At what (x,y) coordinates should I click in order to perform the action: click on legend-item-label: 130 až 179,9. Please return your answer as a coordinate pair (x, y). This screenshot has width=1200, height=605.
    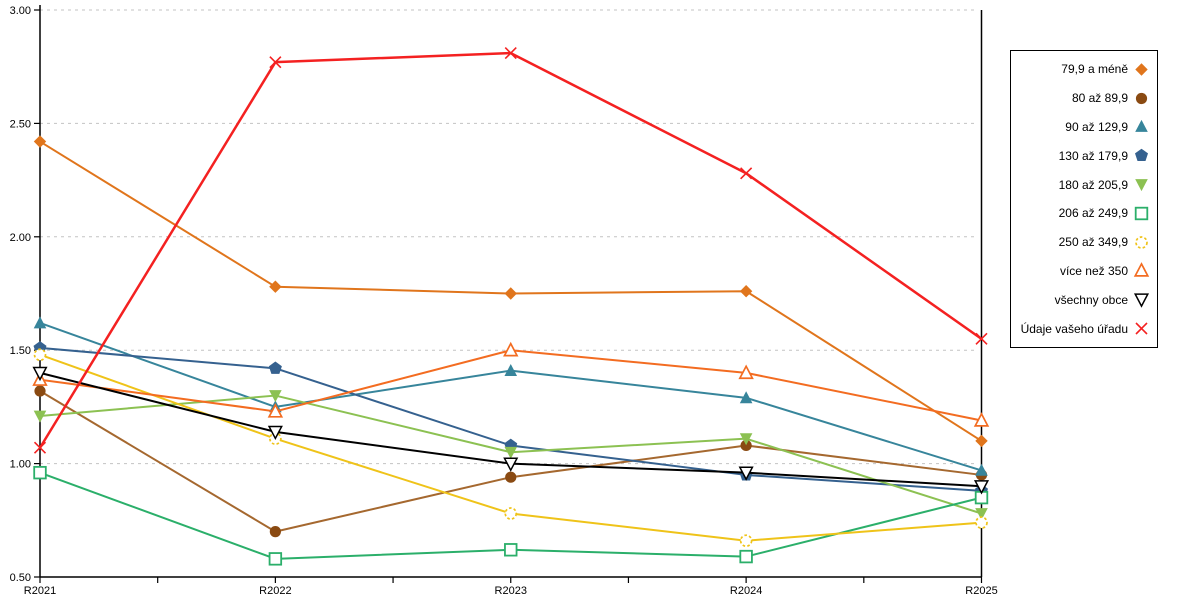
    Looking at the image, I should click on (1093, 155).